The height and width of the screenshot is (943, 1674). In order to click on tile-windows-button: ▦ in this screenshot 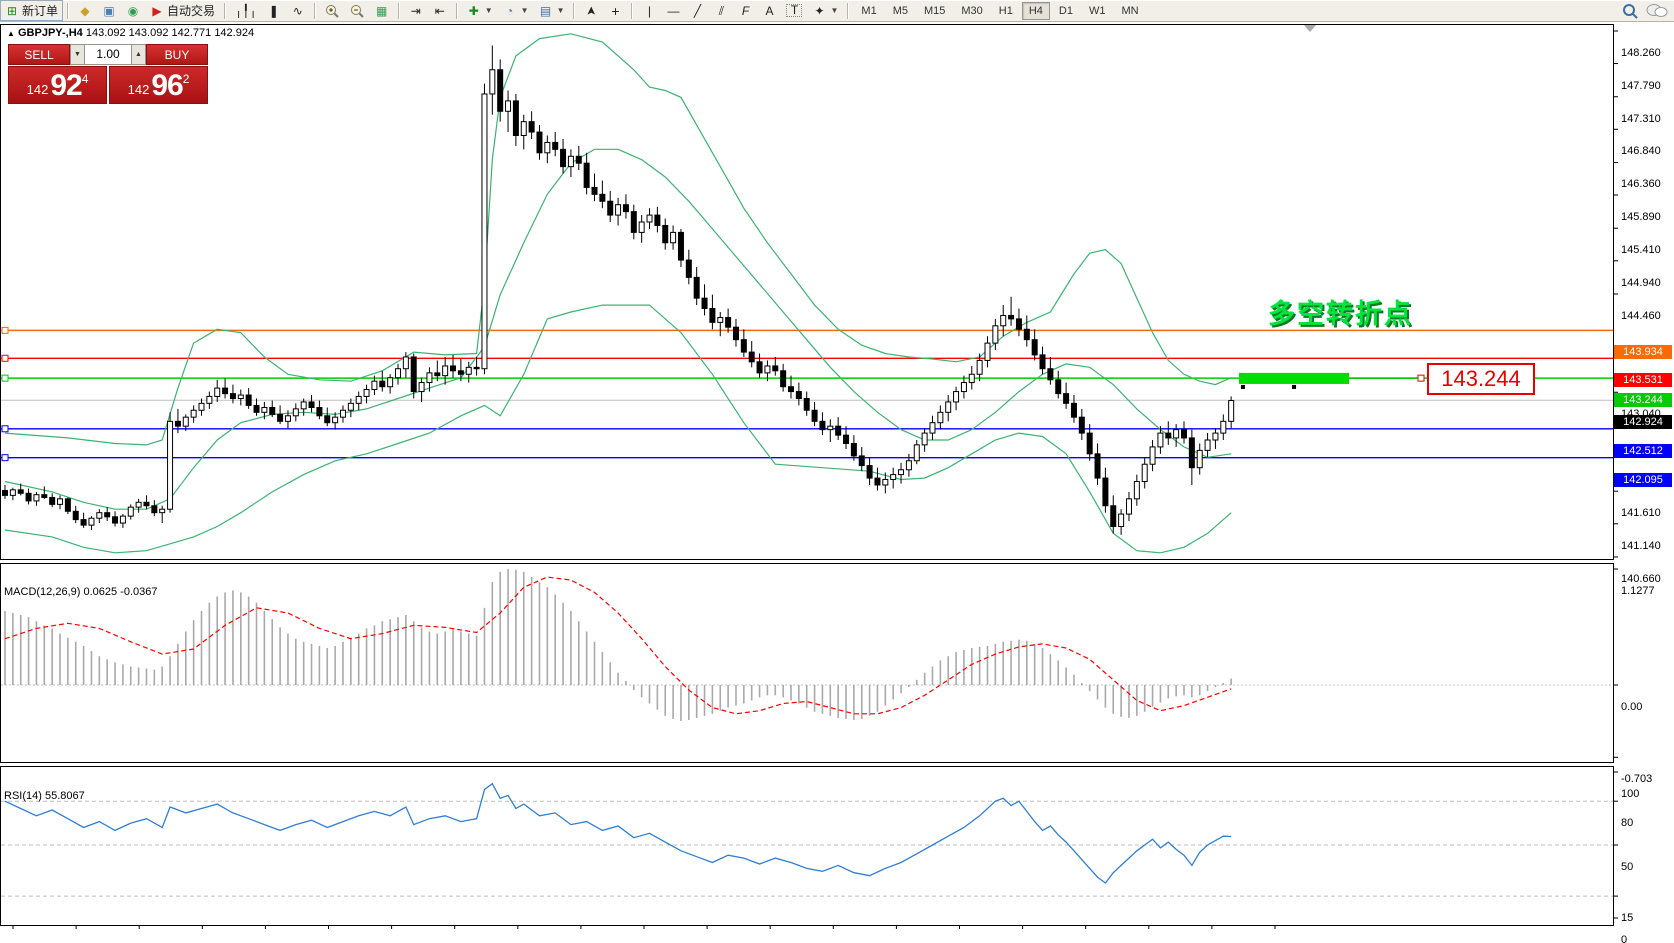, I will do `click(382, 11)`.